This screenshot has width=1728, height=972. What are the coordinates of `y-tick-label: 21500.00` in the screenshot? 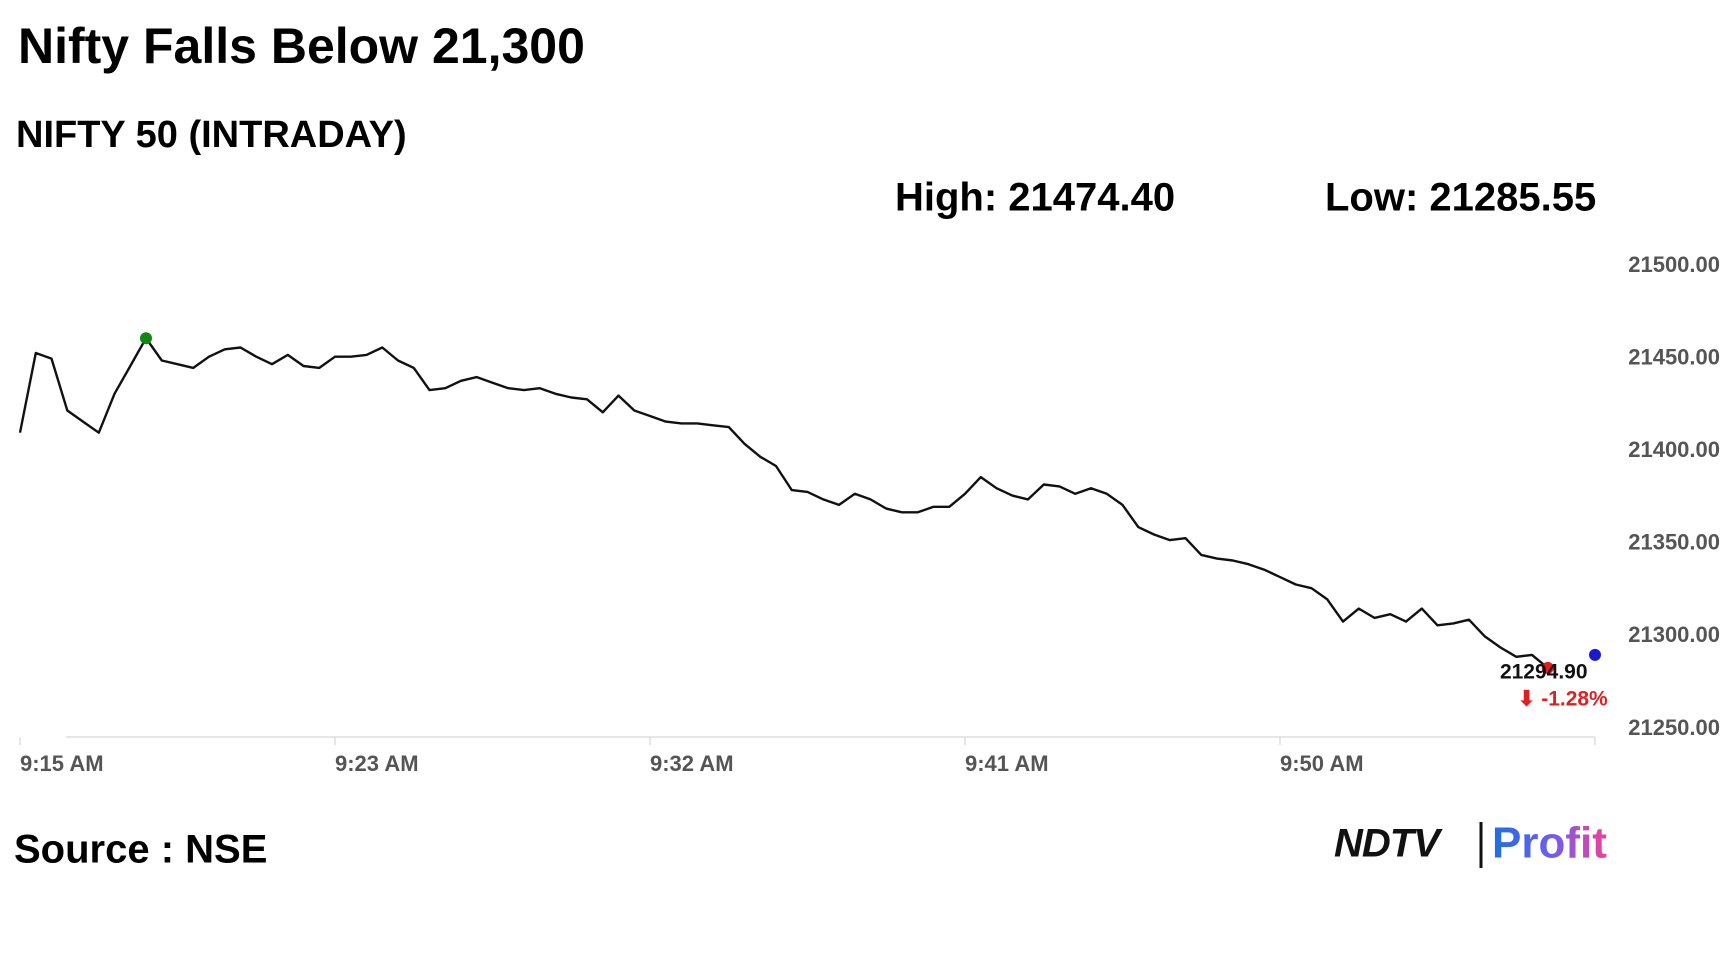 It's located at (1674, 264).